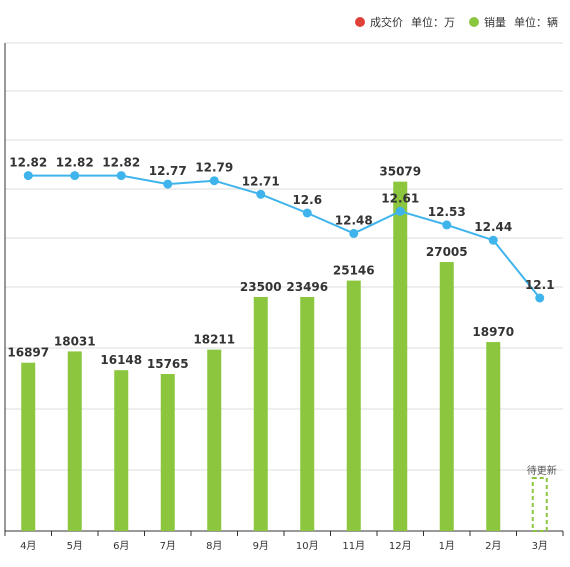  What do you see at coordinates (214, 168) in the screenshot?
I see `price-label-4: 12.79` at bounding box center [214, 168].